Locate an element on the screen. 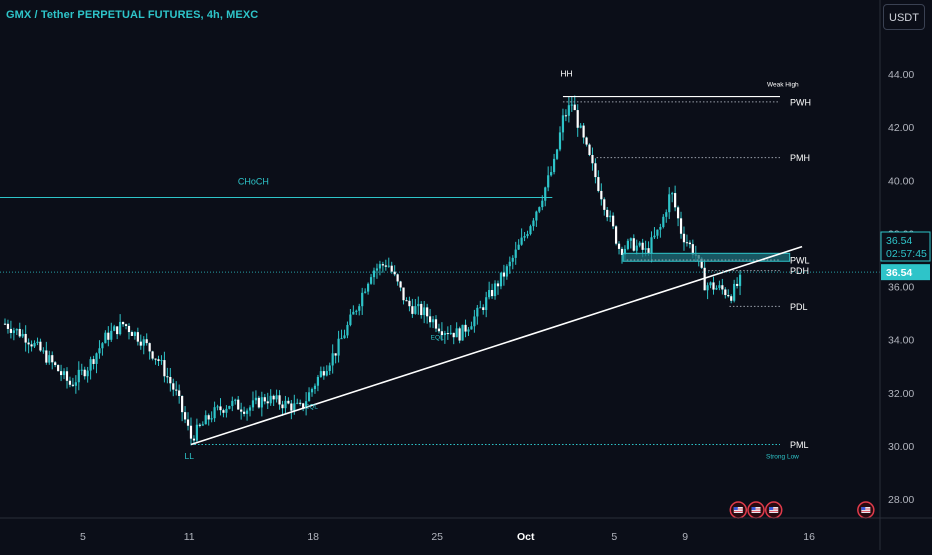 The width and height of the screenshot is (932, 555). order-block-zone is located at coordinates (706, 257).